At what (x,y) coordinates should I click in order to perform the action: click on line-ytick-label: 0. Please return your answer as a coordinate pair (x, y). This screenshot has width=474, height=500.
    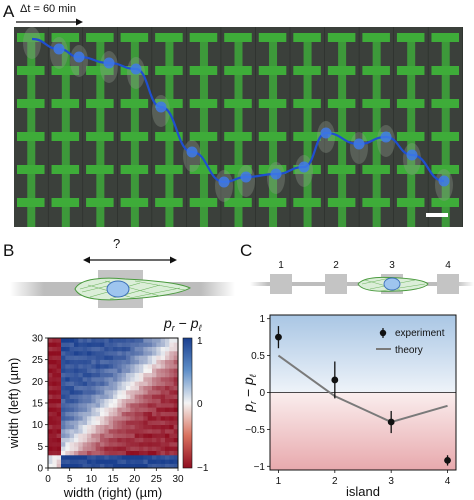
    Looking at the image, I should click on (262, 393).